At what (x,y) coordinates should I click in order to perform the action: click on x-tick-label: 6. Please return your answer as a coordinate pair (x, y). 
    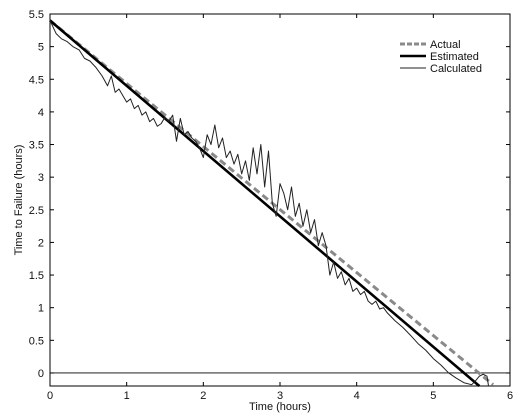
    Looking at the image, I should click on (510, 396).